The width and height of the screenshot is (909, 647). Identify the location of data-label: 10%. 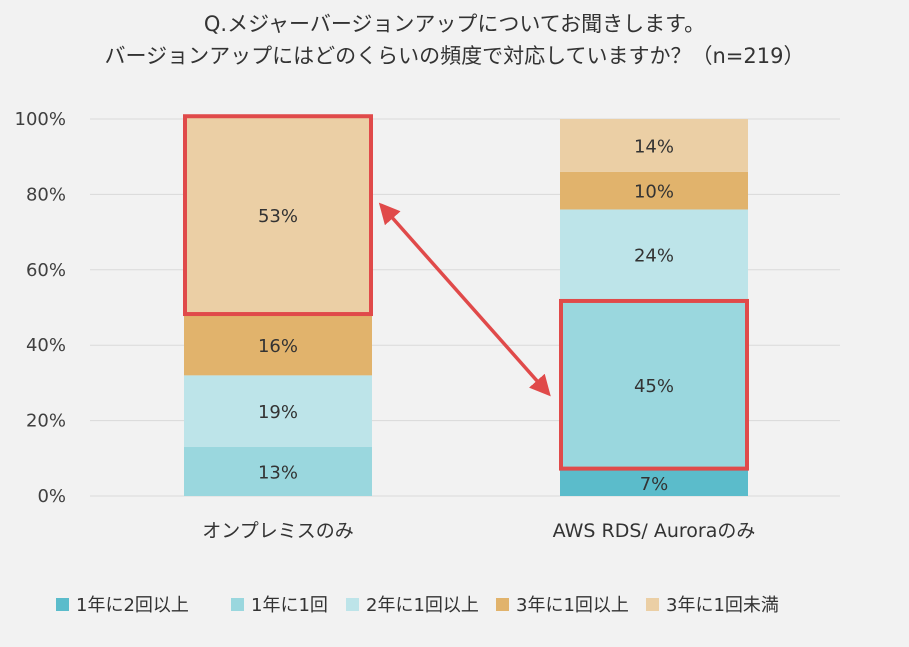
(654, 192).